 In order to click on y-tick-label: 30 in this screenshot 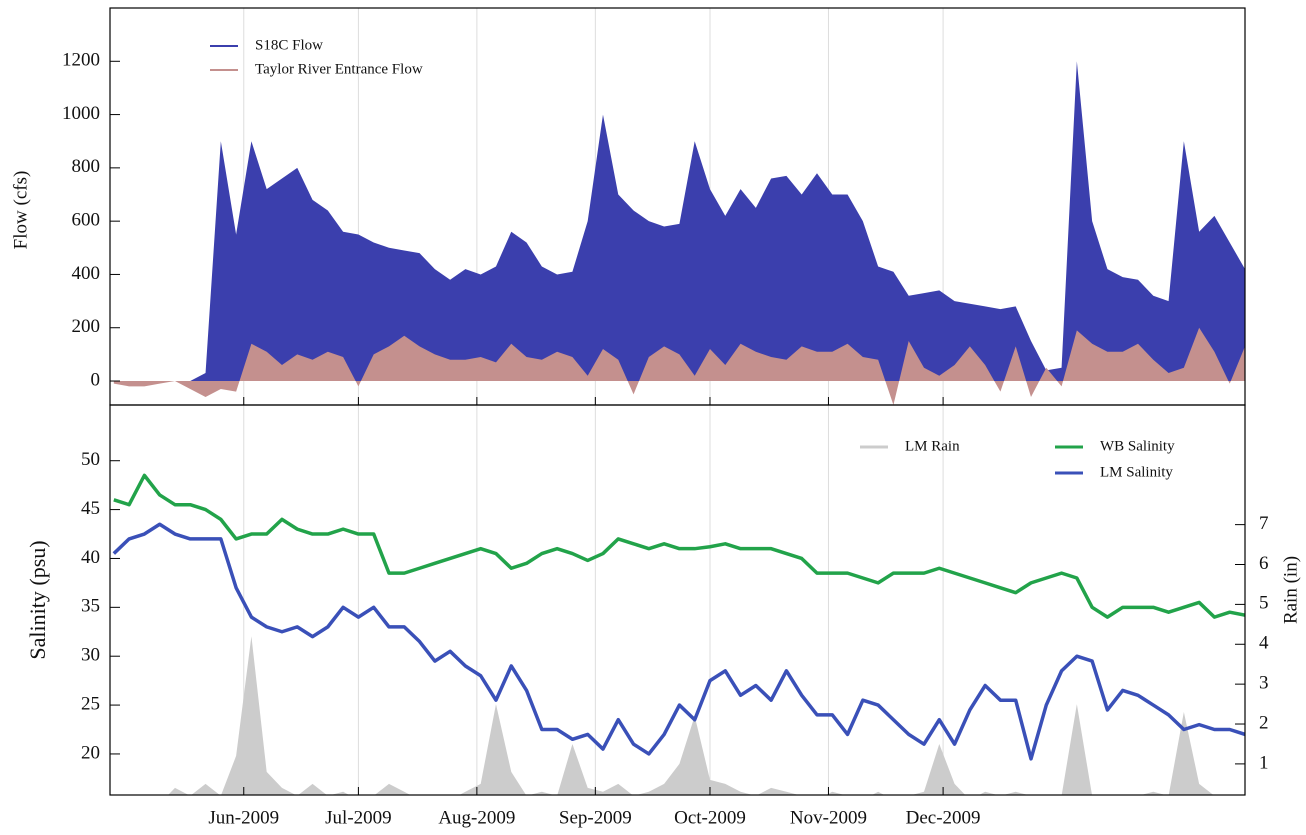, I will do `click(90, 655)`.